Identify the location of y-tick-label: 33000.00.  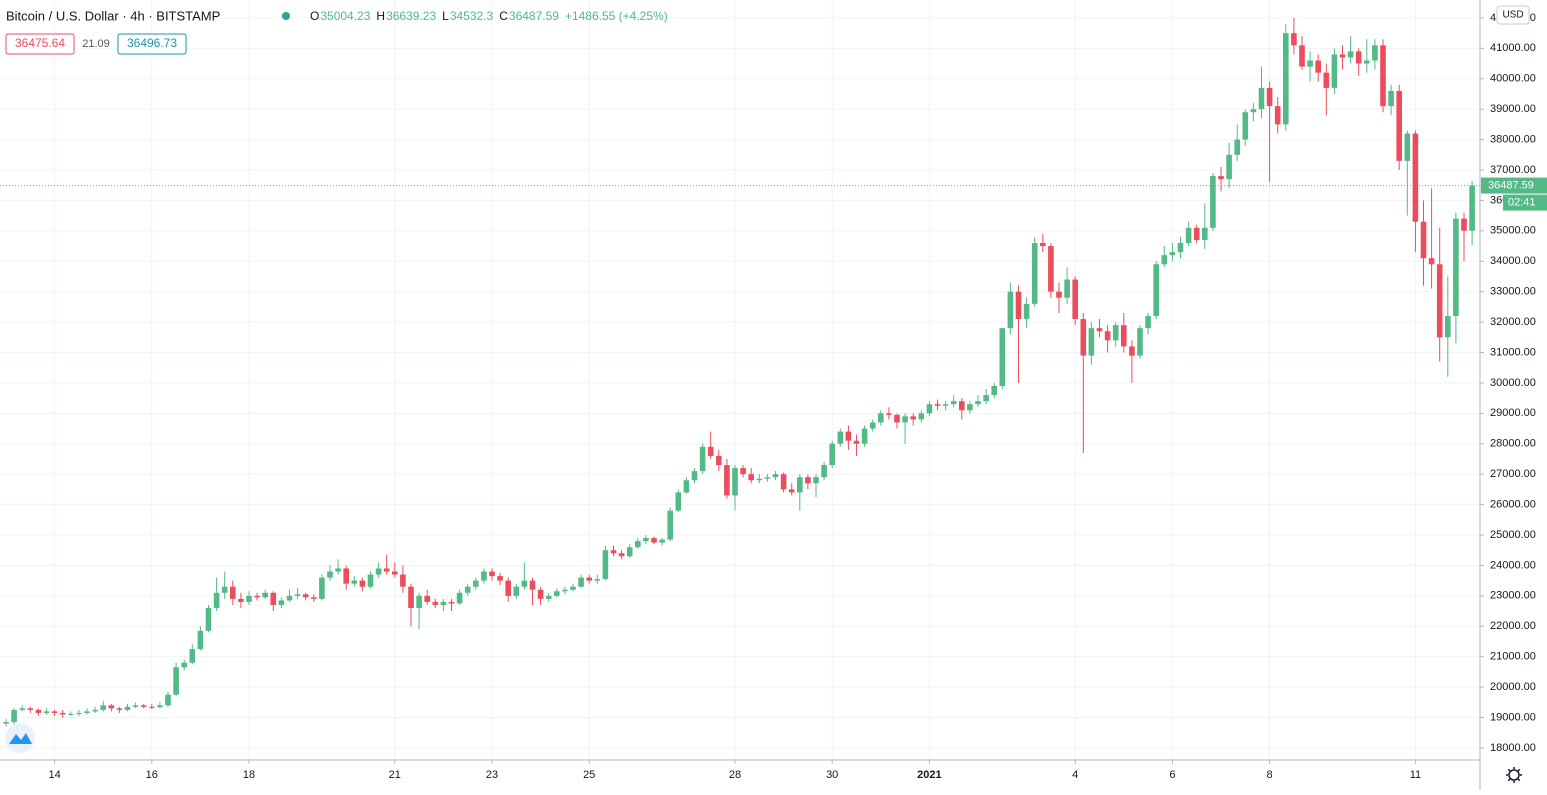
(1513, 292).